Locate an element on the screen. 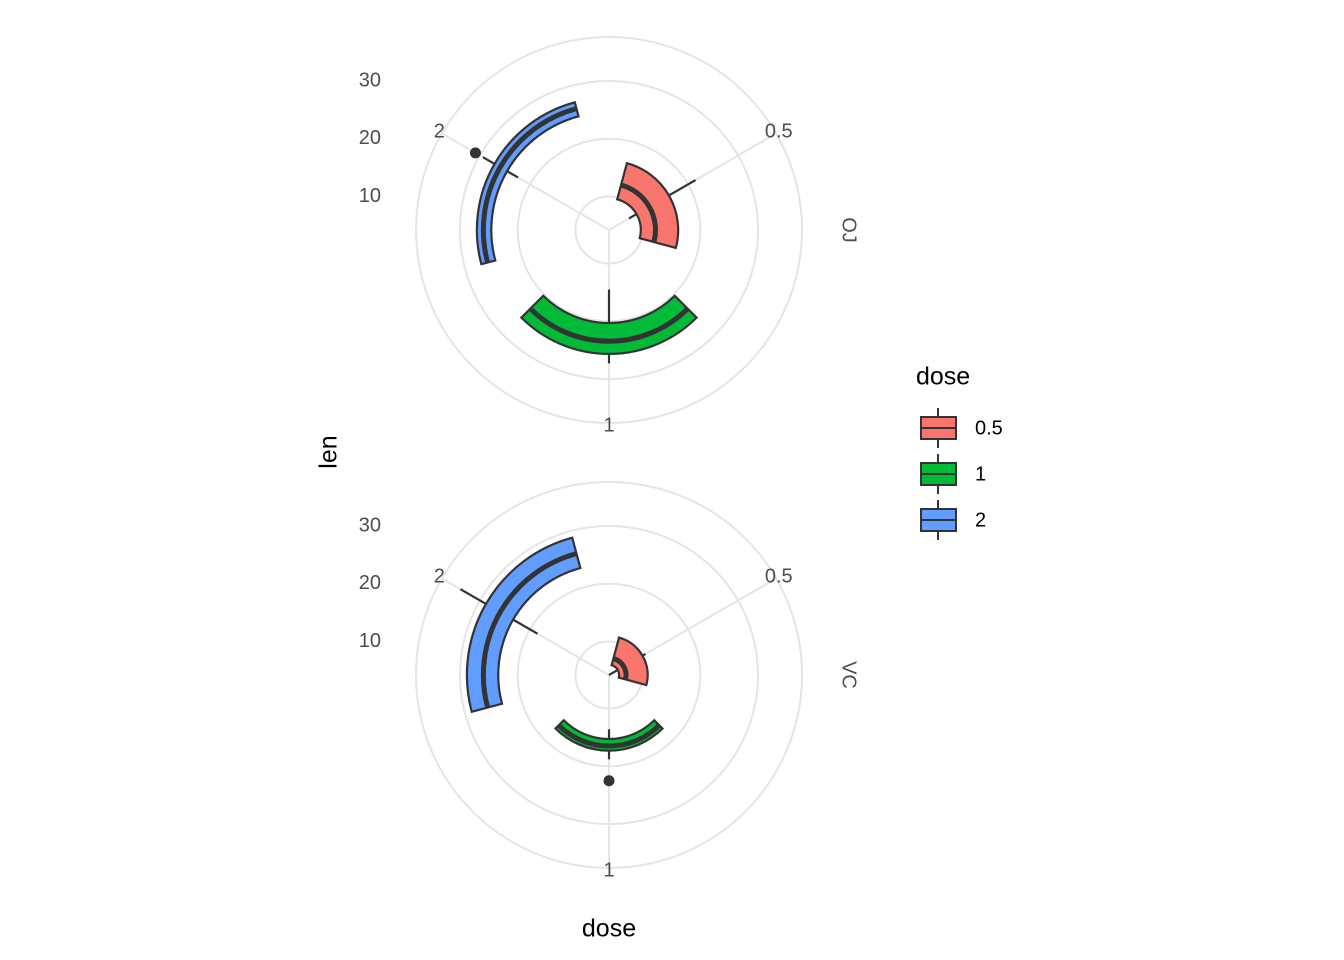  theta-grid-line is located at coordinates (525, 181).